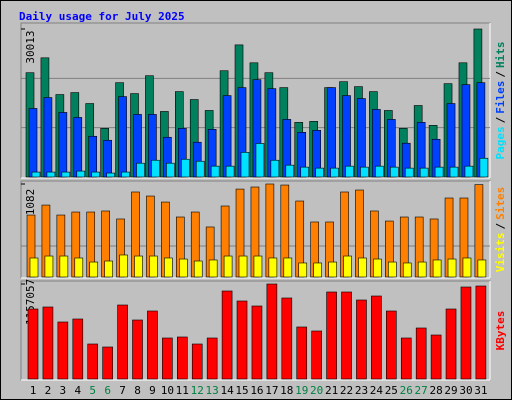 The width and height of the screenshot is (512, 404). Describe the element at coordinates (301, 390) in the screenshot. I see `x-tick-label: 19` at that location.